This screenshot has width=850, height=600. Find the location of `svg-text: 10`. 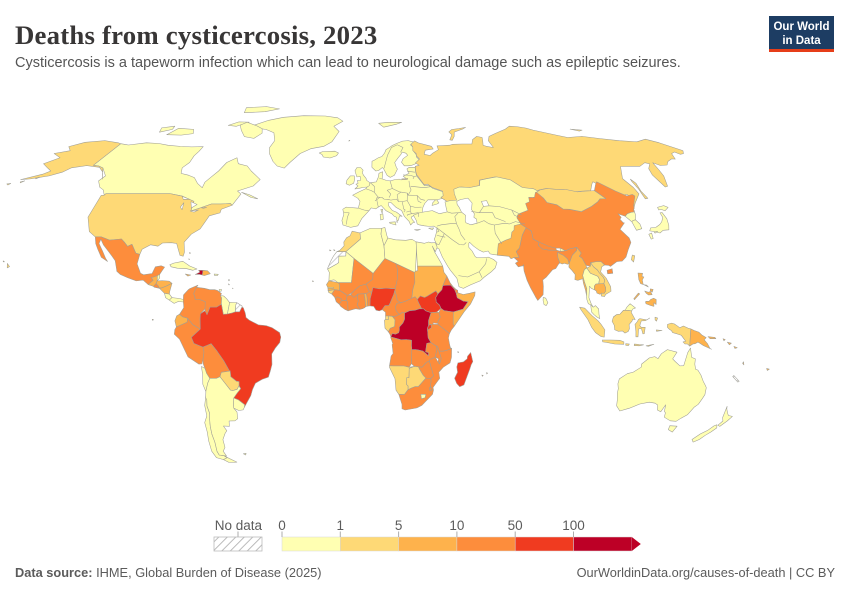

svg-text: 10 is located at coordinates (456, 525).